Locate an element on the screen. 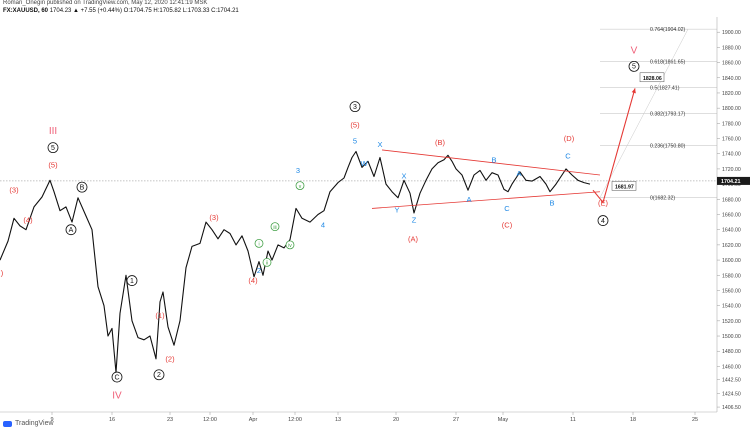 The height and width of the screenshot is (430, 750). fib-label: 0.5(1827.41) is located at coordinates (665, 88).